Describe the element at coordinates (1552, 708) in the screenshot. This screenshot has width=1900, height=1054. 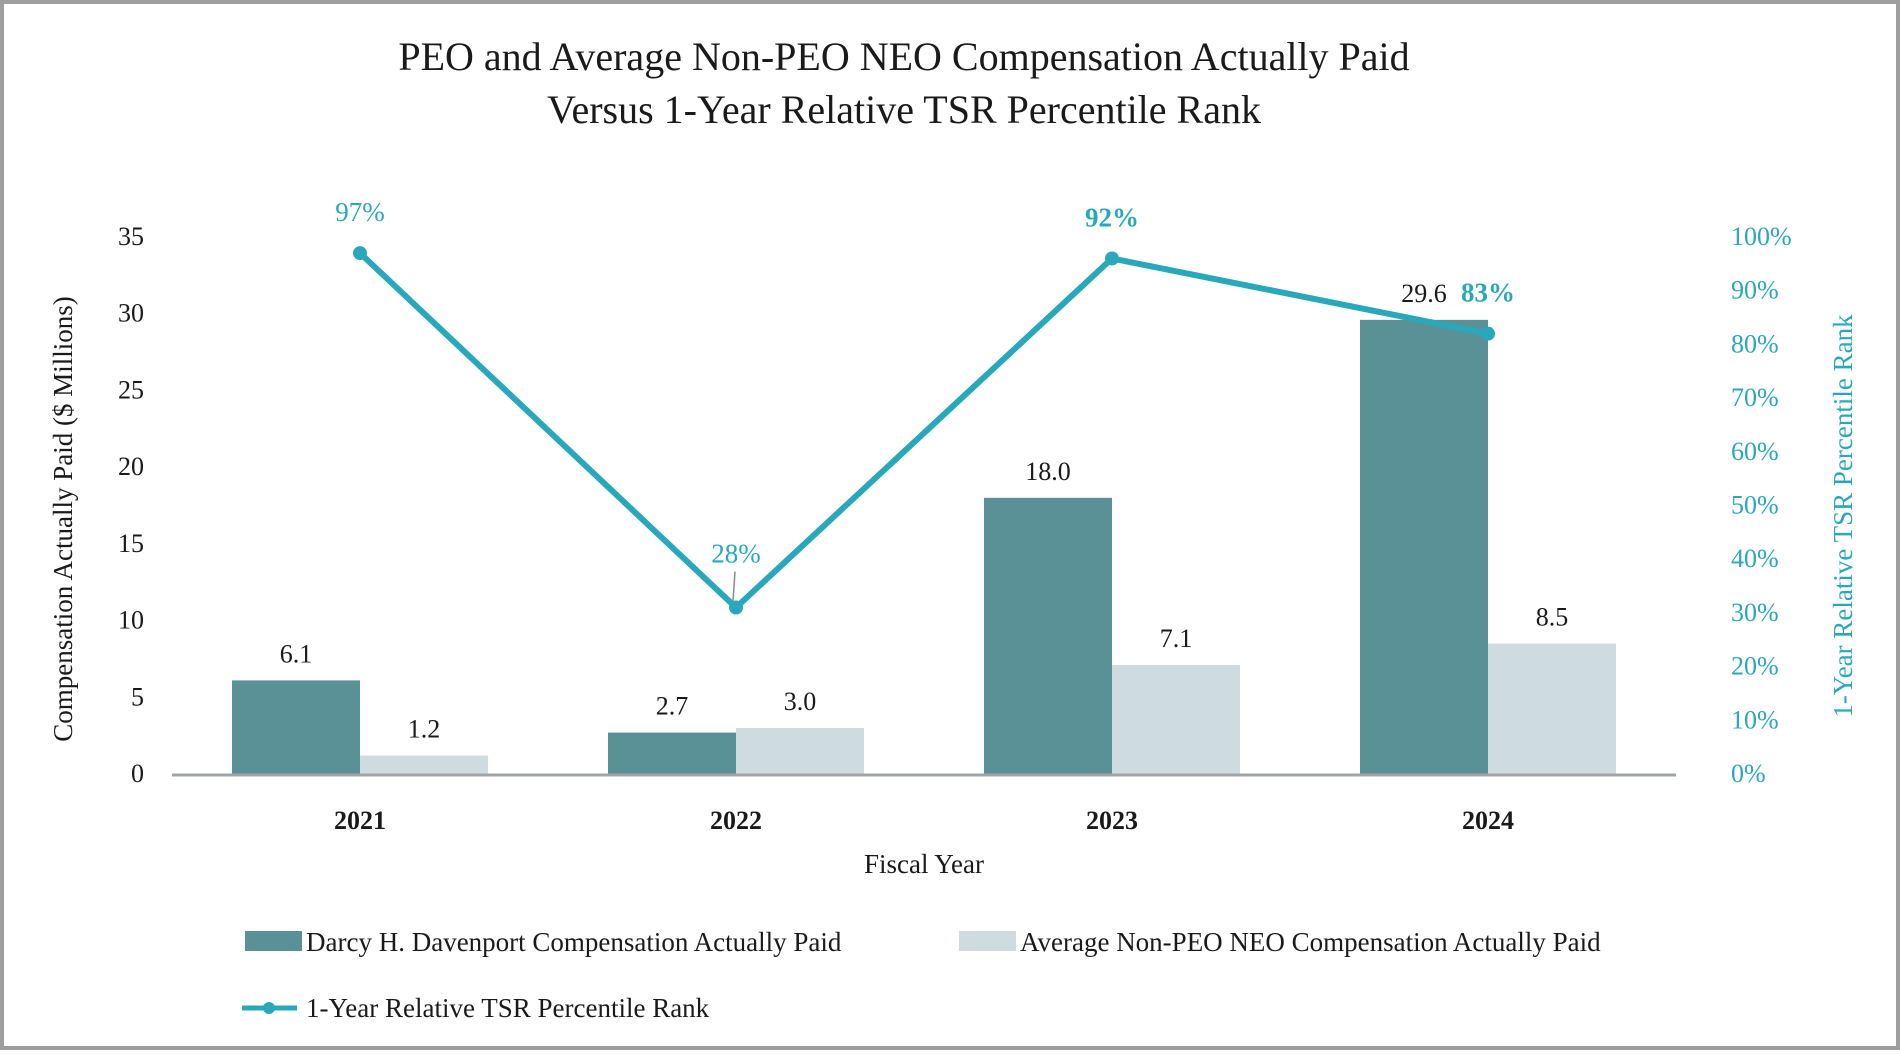
I see `bar-non-peo-neo-2024` at that location.